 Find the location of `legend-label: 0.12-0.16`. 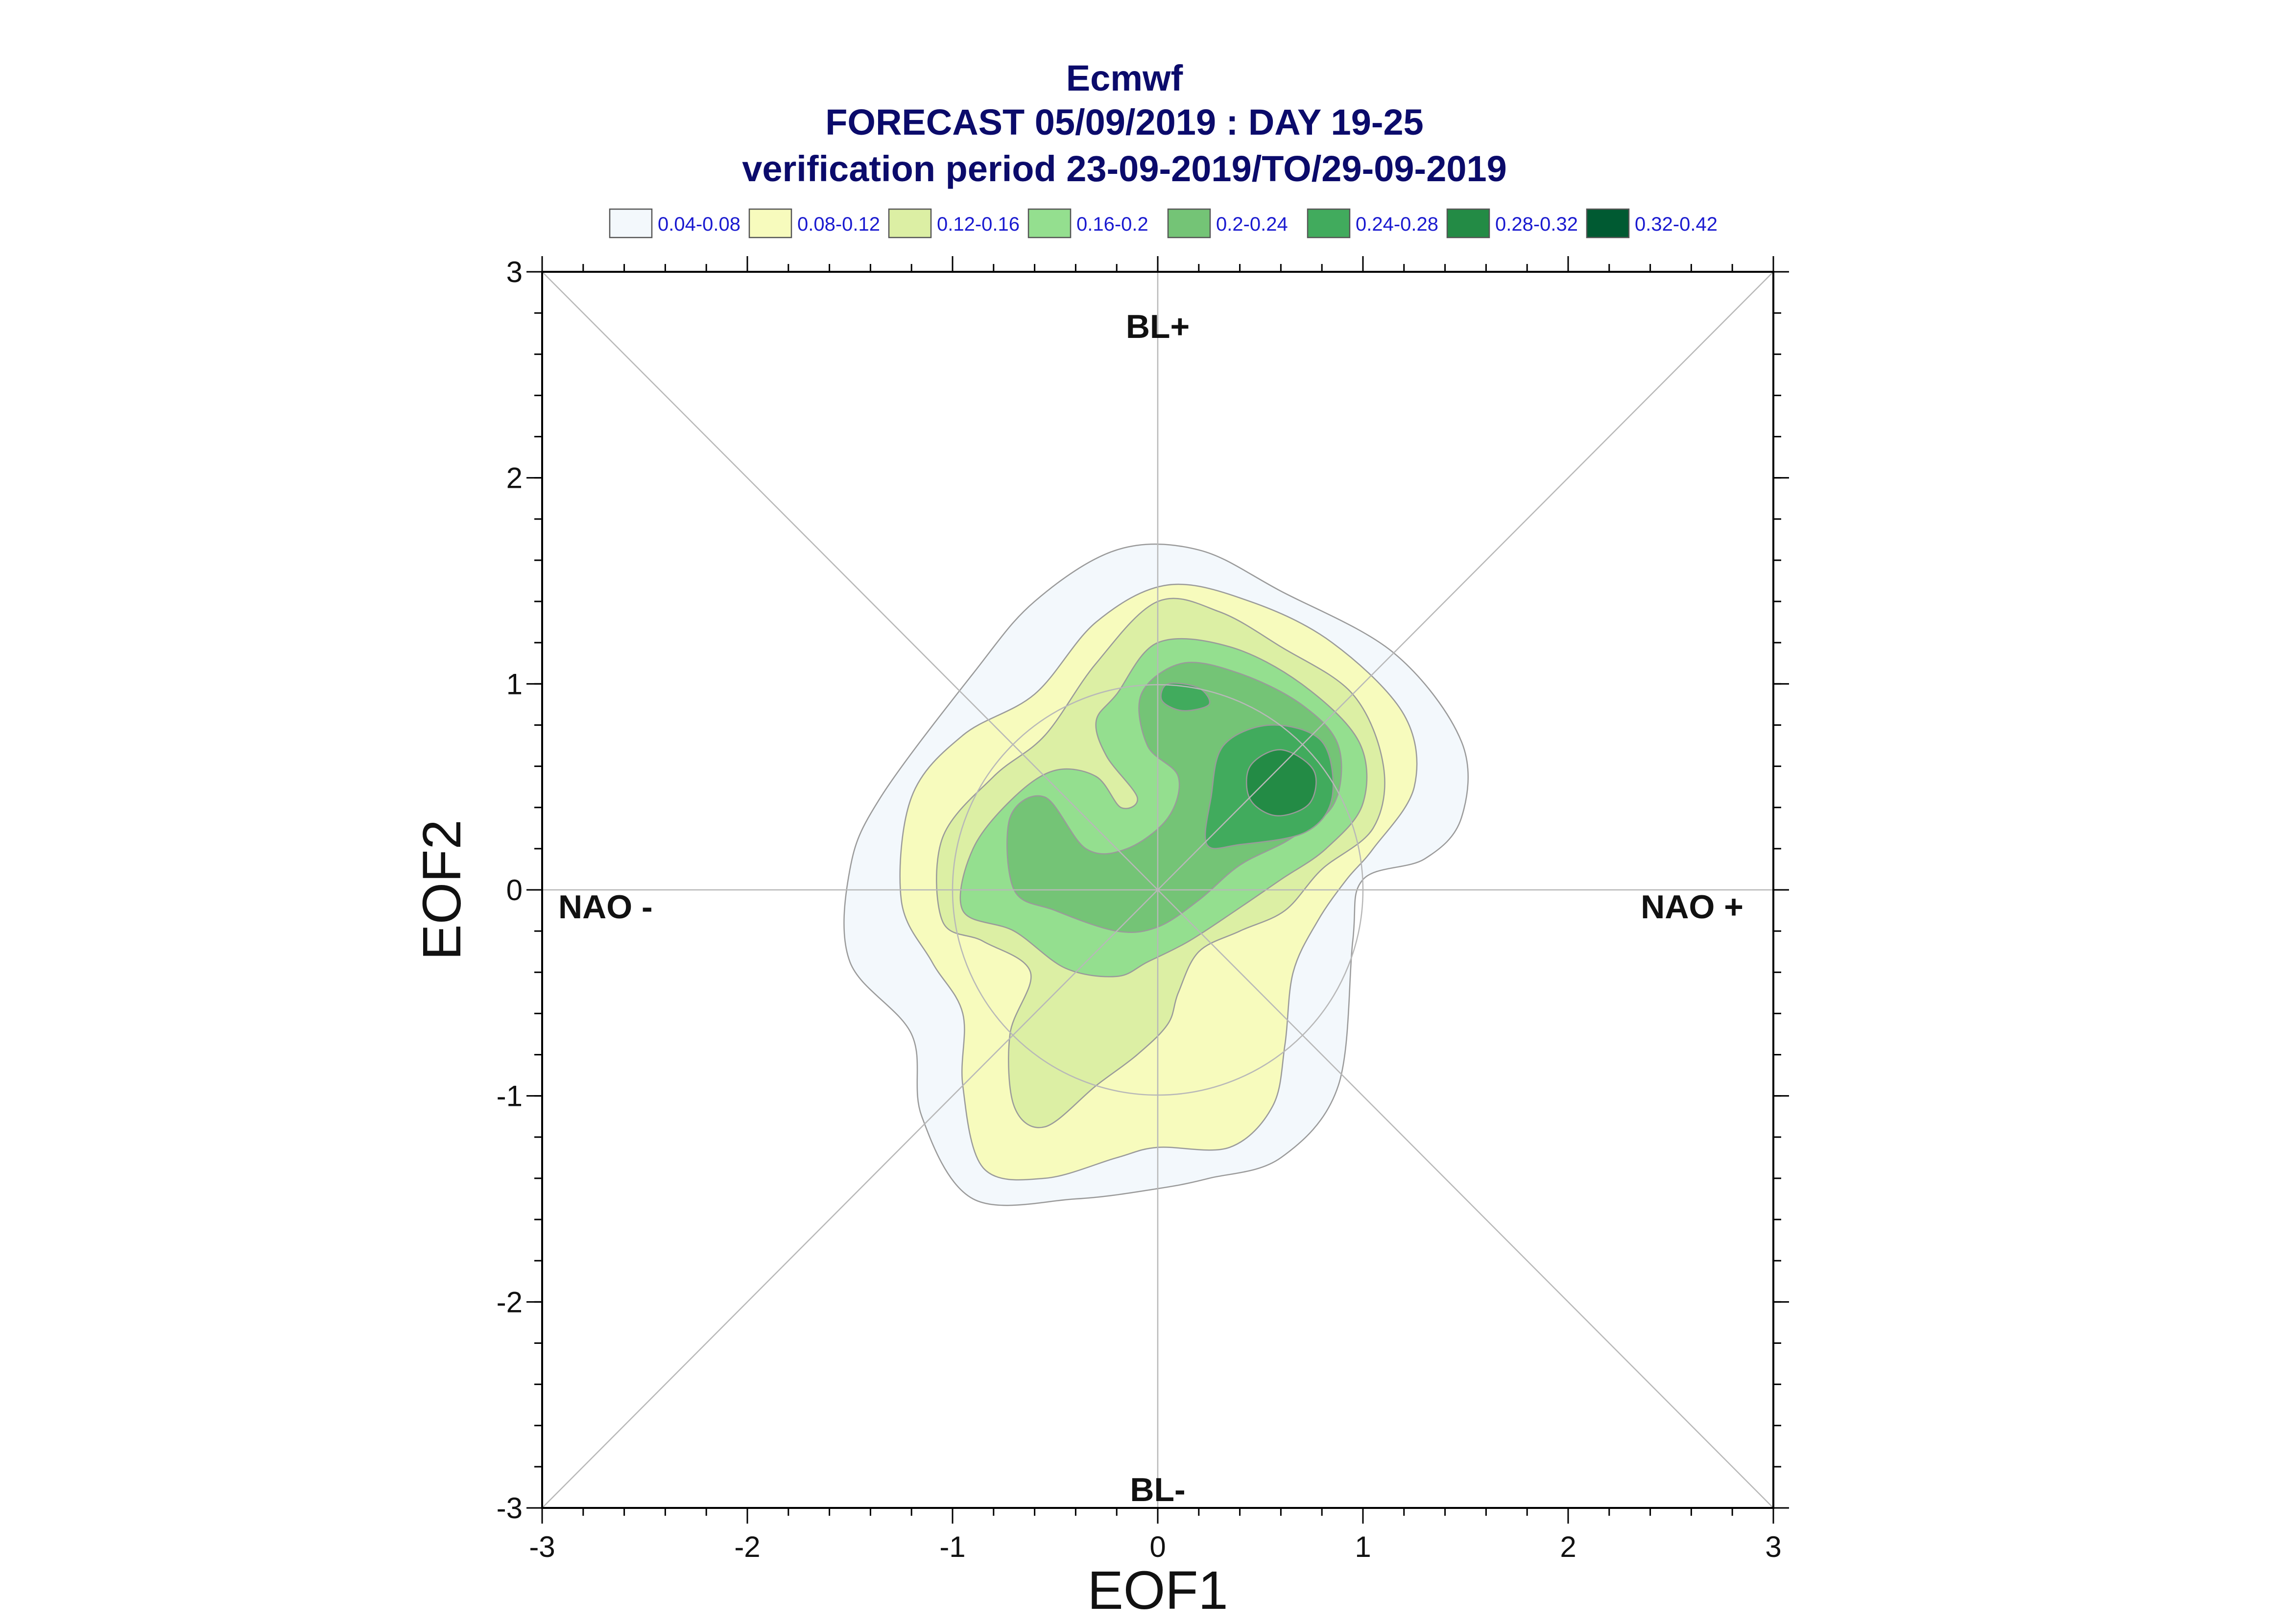

legend-label: 0.12-0.16 is located at coordinates (978, 224).